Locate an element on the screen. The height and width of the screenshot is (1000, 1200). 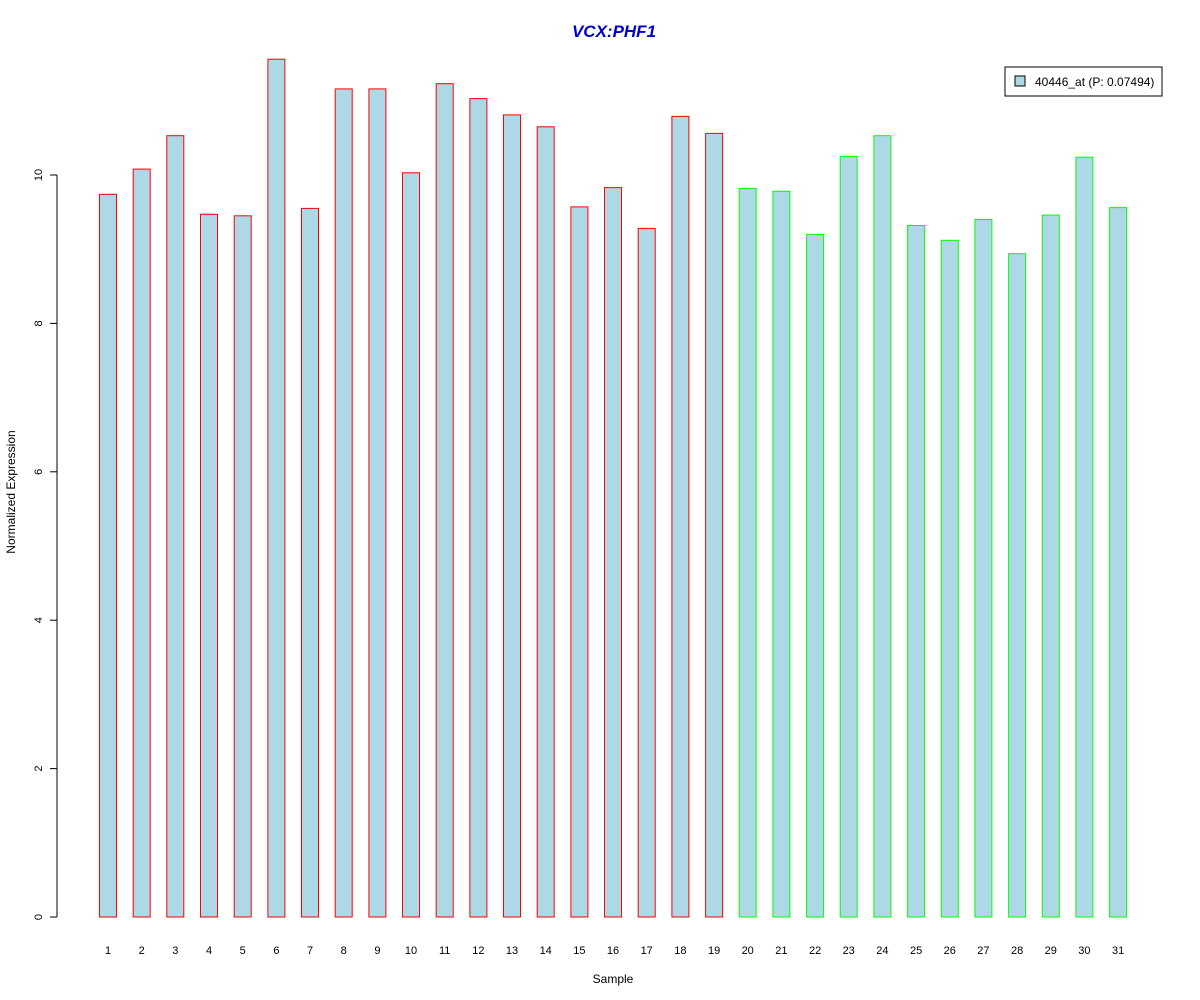
x-axis-label: Sample is located at coordinates (613, 979).